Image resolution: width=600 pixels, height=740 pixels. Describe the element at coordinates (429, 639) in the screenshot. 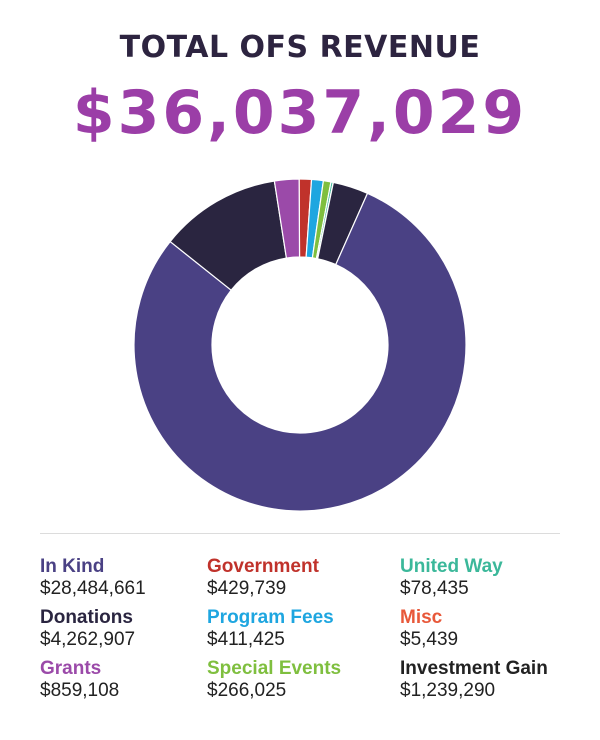

I see `legend-value-misc: $5,439` at that location.